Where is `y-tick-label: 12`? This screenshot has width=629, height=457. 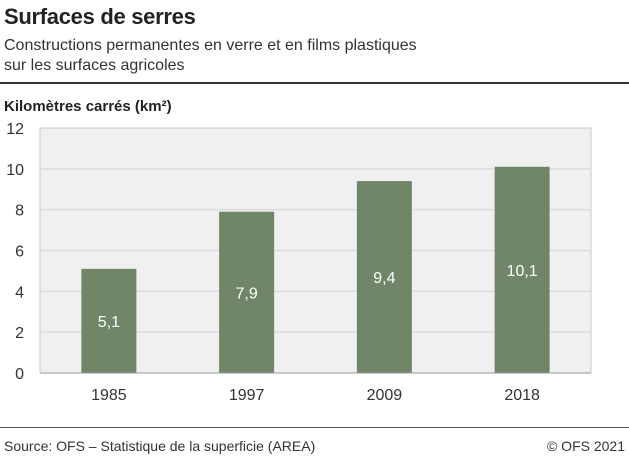 y-tick-label: 12 is located at coordinates (15, 129).